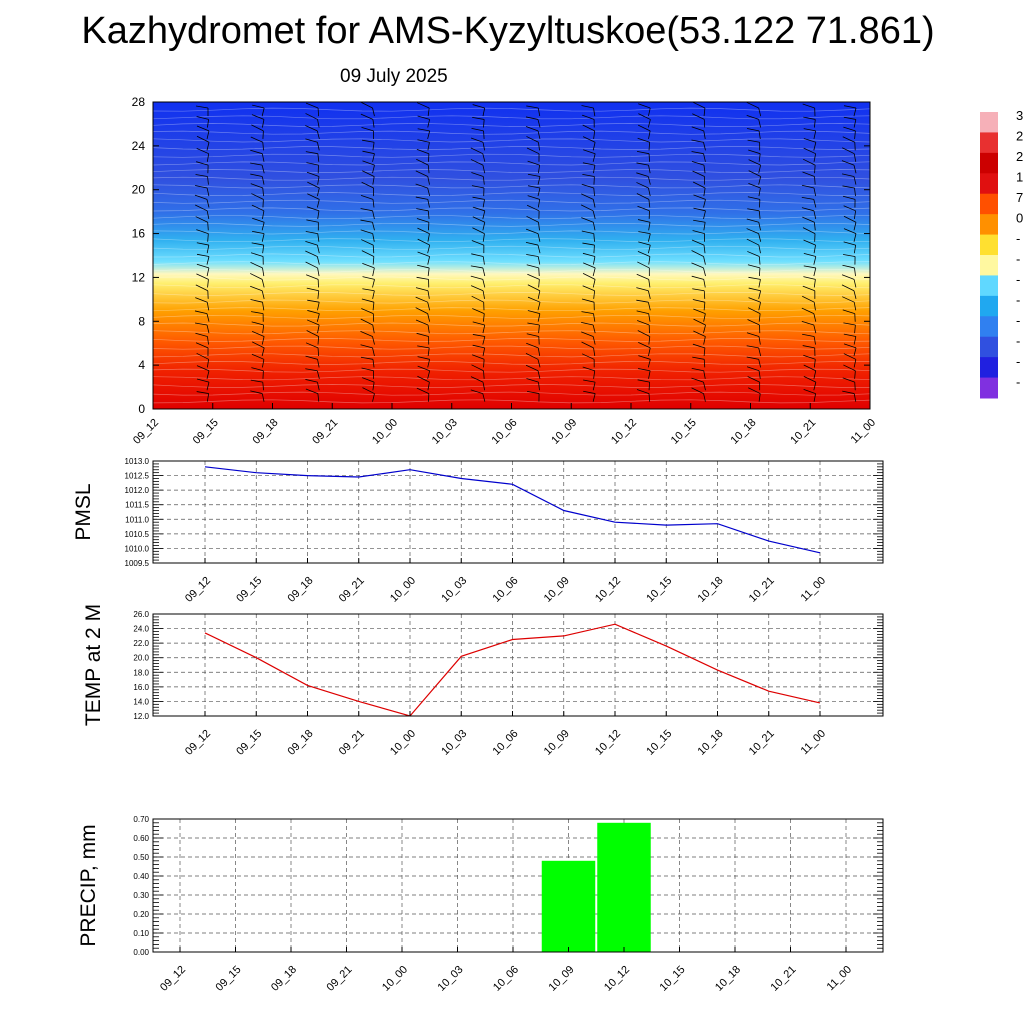 The height and width of the screenshot is (1024, 1024). I want to click on y-tick-label: 24, so click(139, 146).